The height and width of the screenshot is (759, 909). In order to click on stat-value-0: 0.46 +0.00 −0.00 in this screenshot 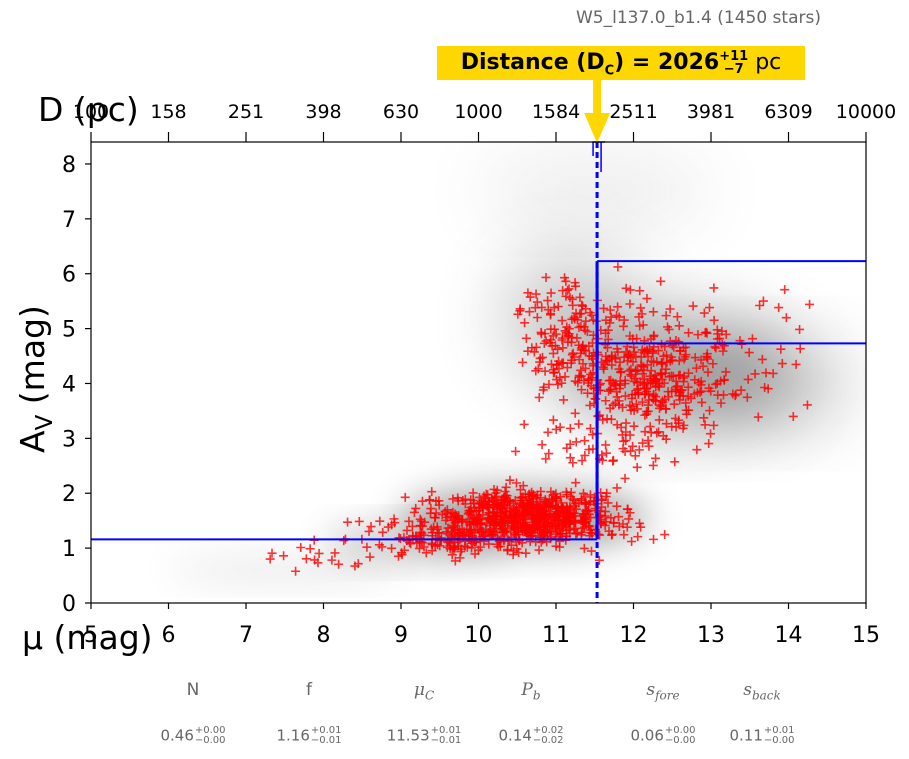, I will do `click(193, 735)`.